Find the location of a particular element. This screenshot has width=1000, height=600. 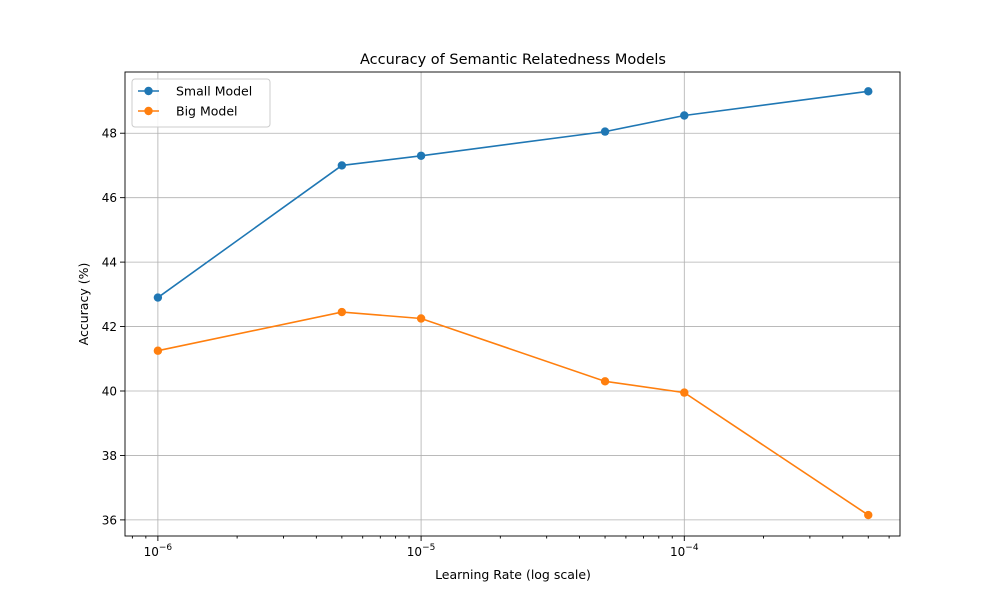

y-tick-label: 42 is located at coordinates (109, 327).